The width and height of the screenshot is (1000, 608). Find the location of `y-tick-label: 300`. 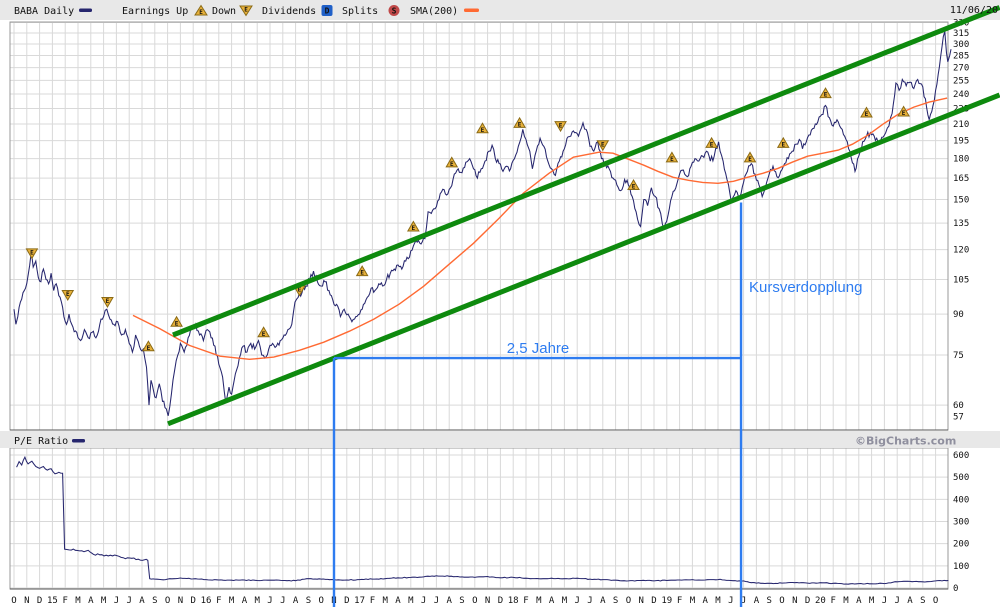

y-tick-label: 300 is located at coordinates (961, 523).